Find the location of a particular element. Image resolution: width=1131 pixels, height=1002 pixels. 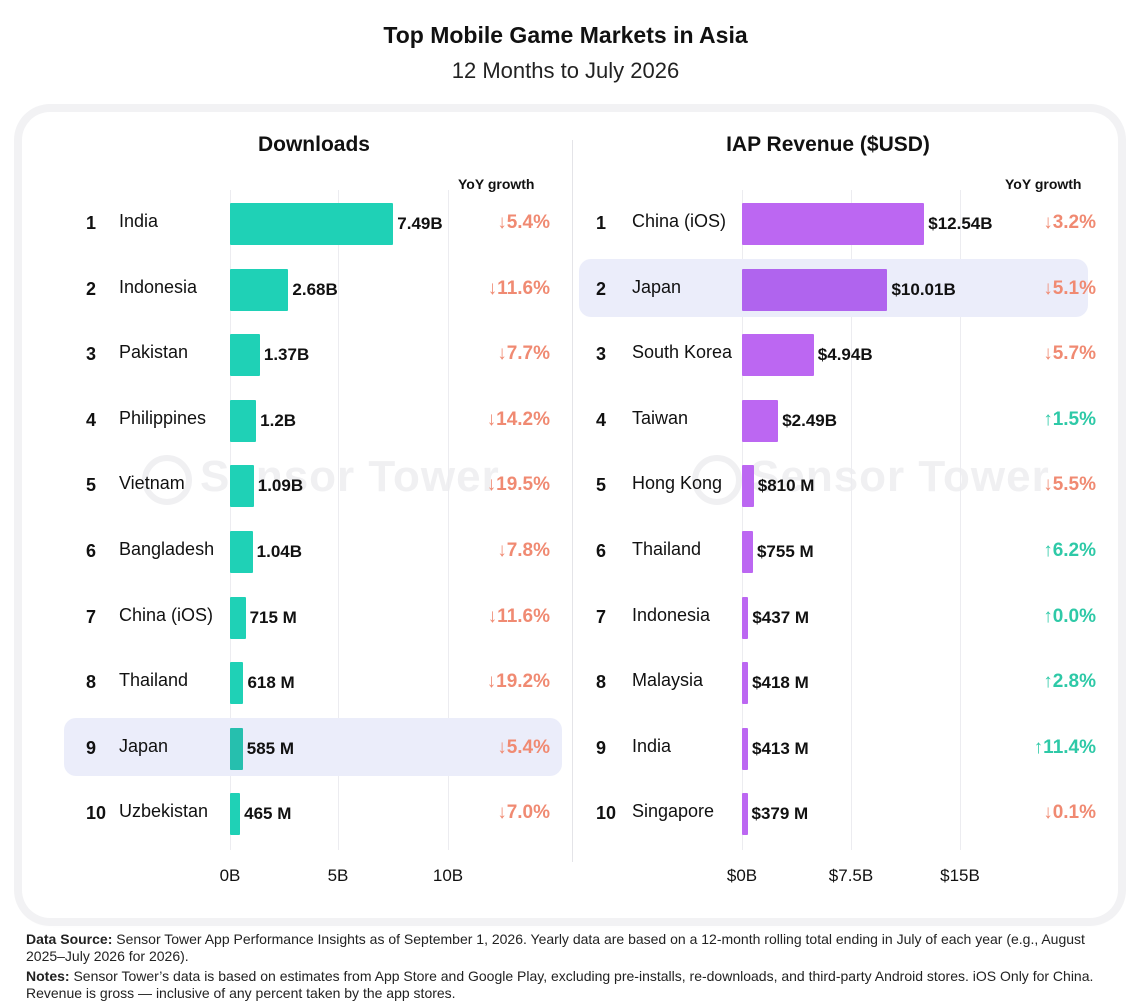

bar-value-label: 1.37B is located at coordinates (286, 355).